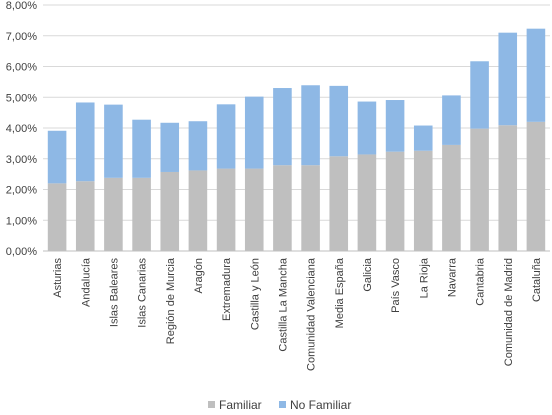 The height and width of the screenshot is (415, 552). What do you see at coordinates (340, 292) in the screenshot?
I see `x-tick-label: Media España` at bounding box center [340, 292].